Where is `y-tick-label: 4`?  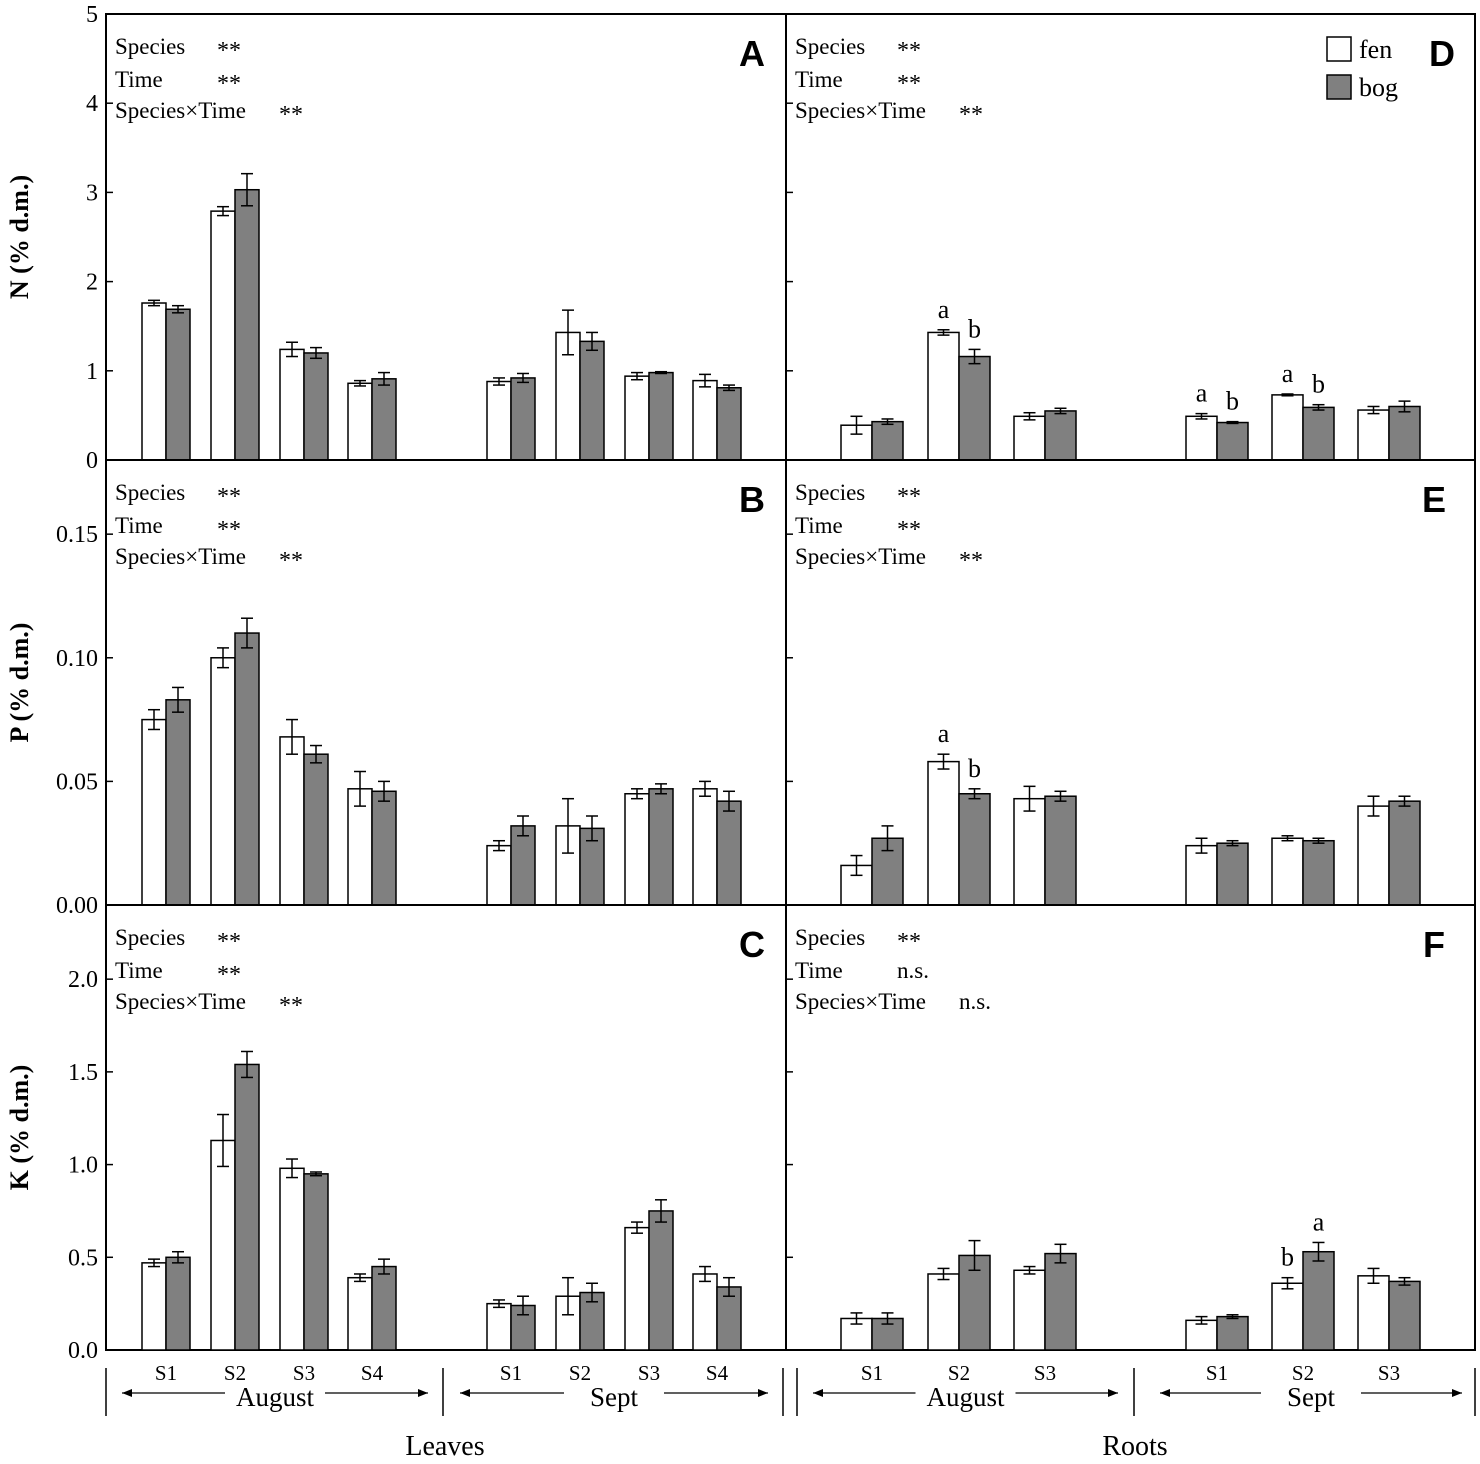
y-tick-label: 4 is located at coordinates (92, 104).